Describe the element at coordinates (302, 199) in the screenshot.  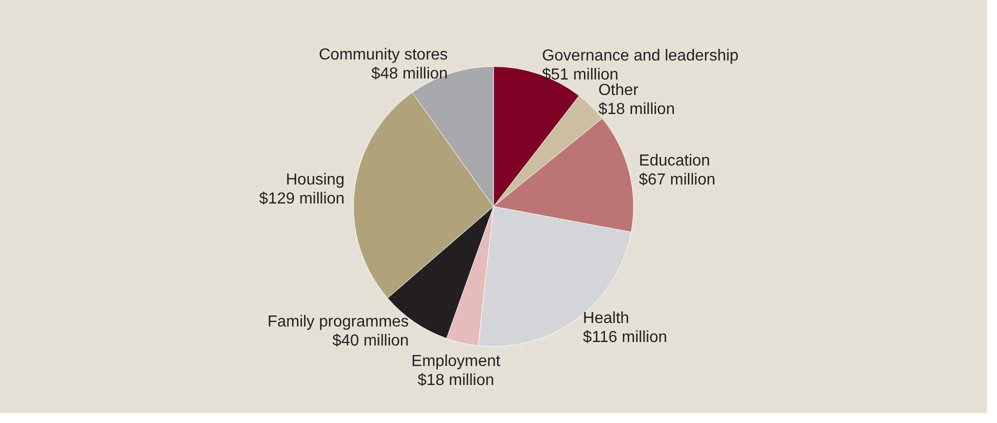
I see `data-label: $129 million` at that location.